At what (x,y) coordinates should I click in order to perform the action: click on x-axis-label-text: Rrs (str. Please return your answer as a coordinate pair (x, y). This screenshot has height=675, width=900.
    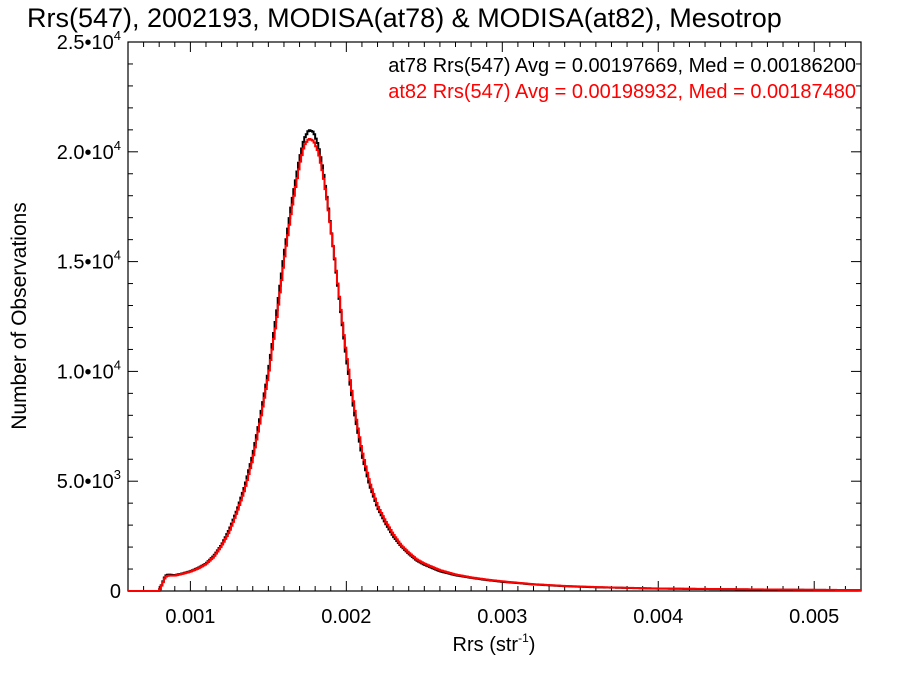
    Looking at the image, I should click on (486, 645).